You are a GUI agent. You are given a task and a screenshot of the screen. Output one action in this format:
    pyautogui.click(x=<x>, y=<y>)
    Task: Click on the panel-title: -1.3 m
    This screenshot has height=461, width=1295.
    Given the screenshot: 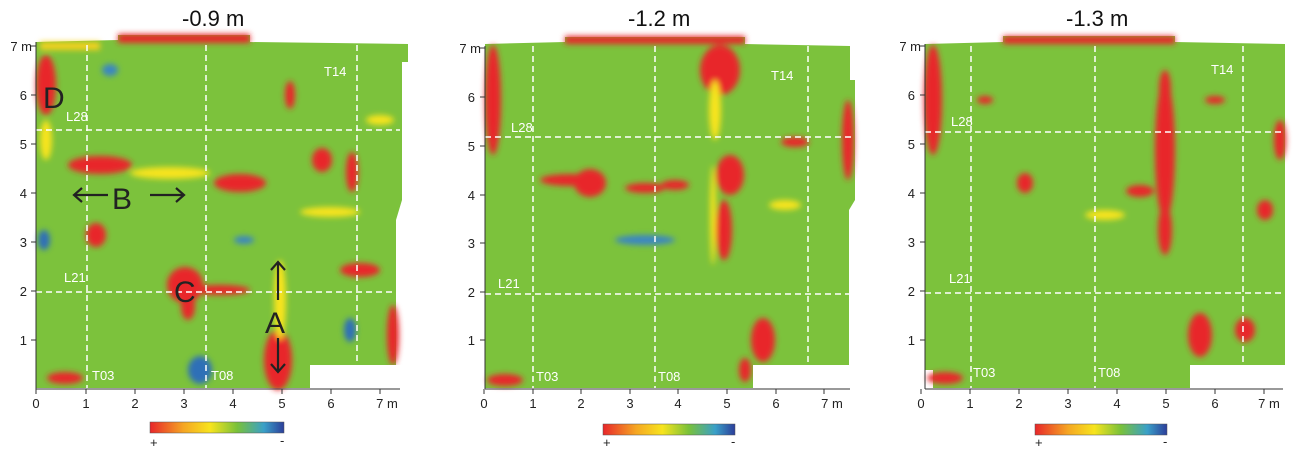 What is the action you would take?
    pyautogui.click(x=1097, y=18)
    